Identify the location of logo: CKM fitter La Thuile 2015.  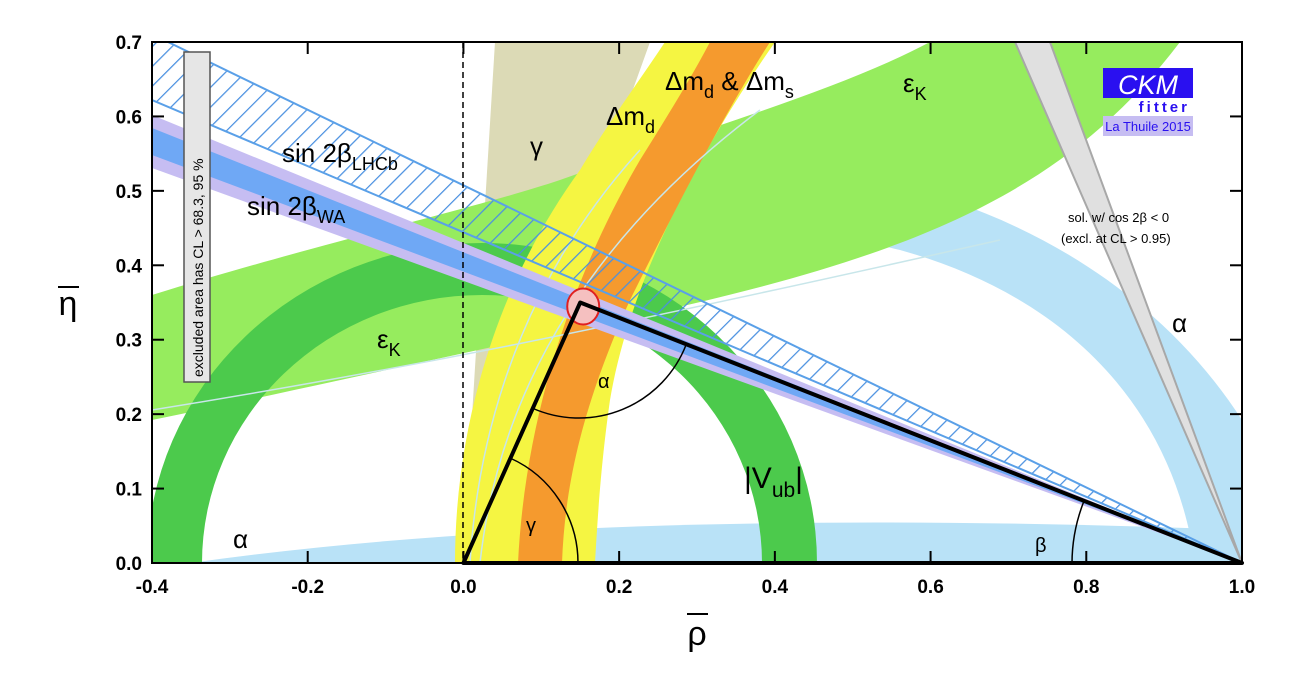
(1148, 102).